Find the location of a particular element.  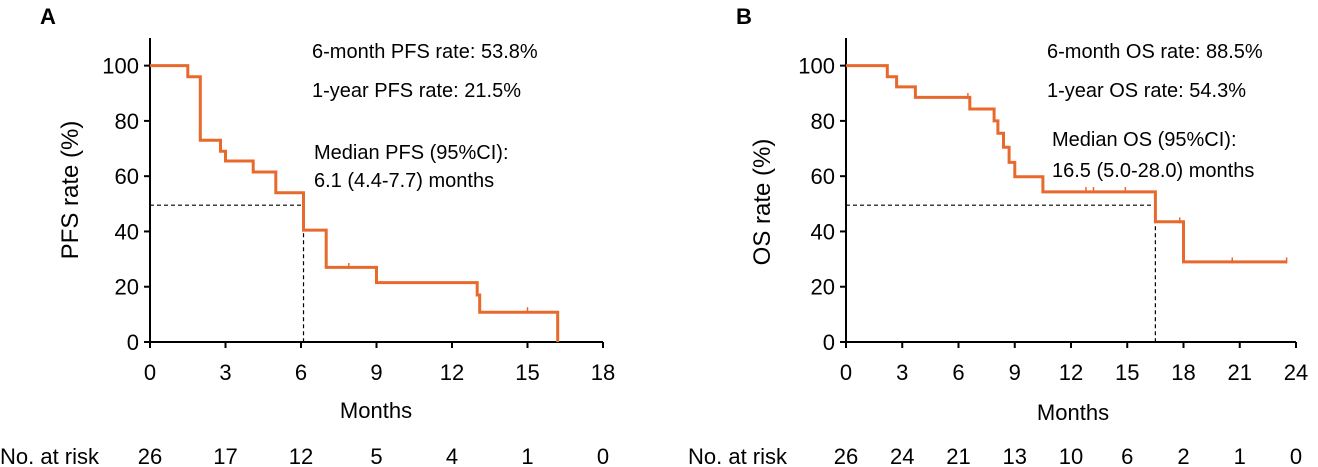

pfs-median-value: 6.1 (4.4-7.7) months is located at coordinates (404, 181).